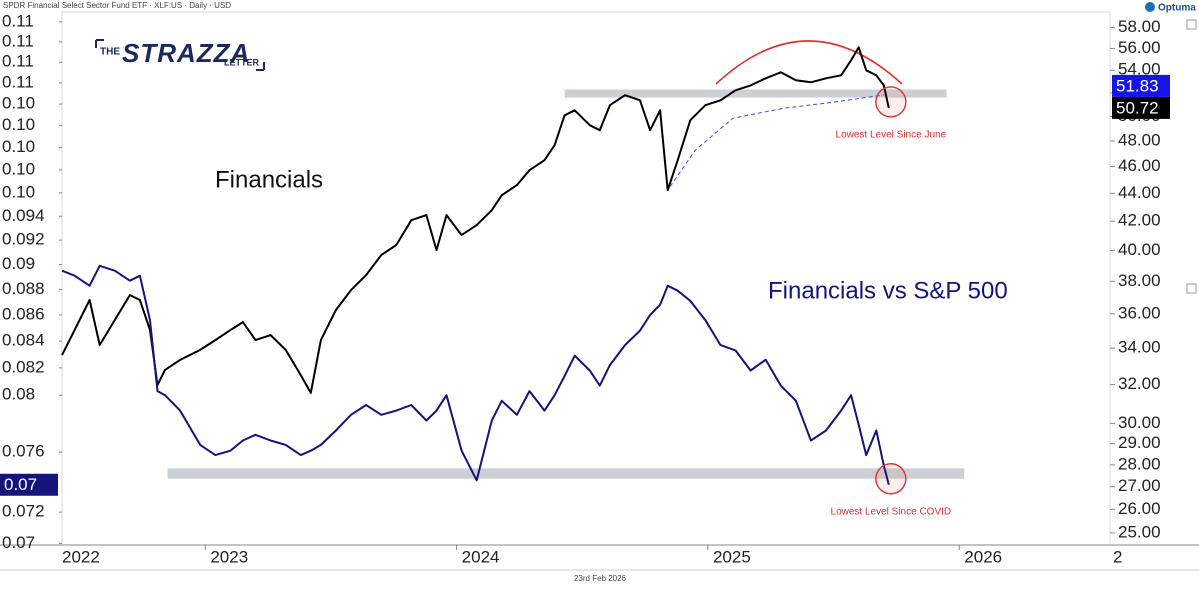 Image resolution: width=1199 pixels, height=590 pixels. Describe the element at coordinates (1139, 139) in the screenshot. I see `y2-tick-label: 48.00` at that location.